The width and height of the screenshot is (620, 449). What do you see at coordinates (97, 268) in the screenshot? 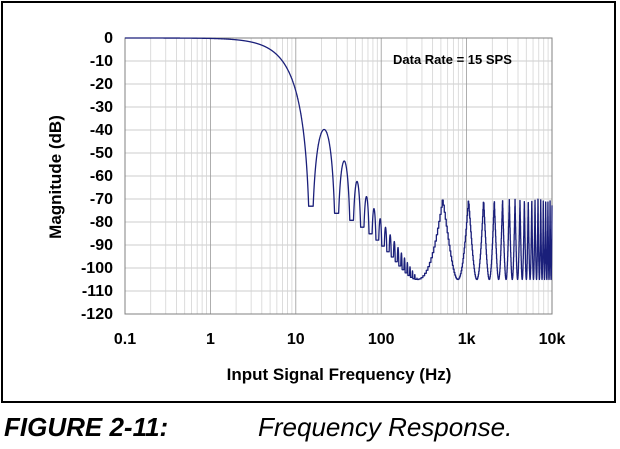
I see `y-tick-label: -100` at bounding box center [97, 268].